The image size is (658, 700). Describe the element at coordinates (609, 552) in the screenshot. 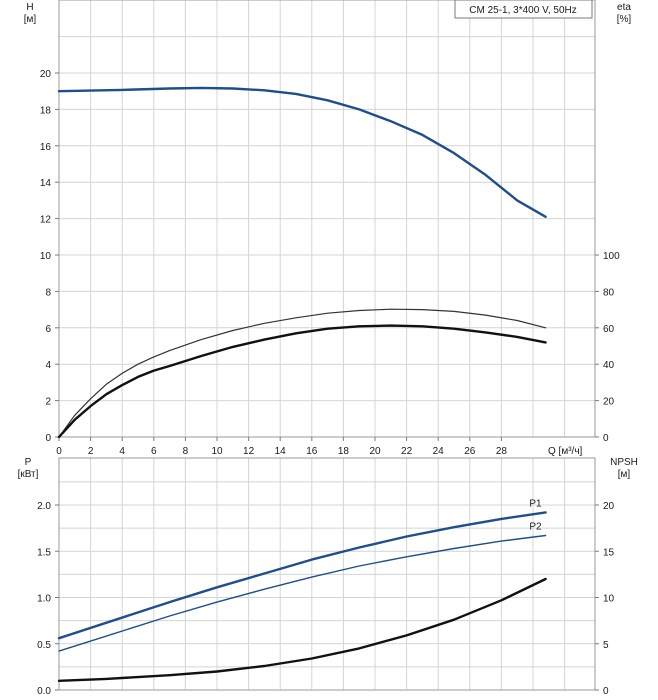

I see `npsh-tick-label: 15` at that location.